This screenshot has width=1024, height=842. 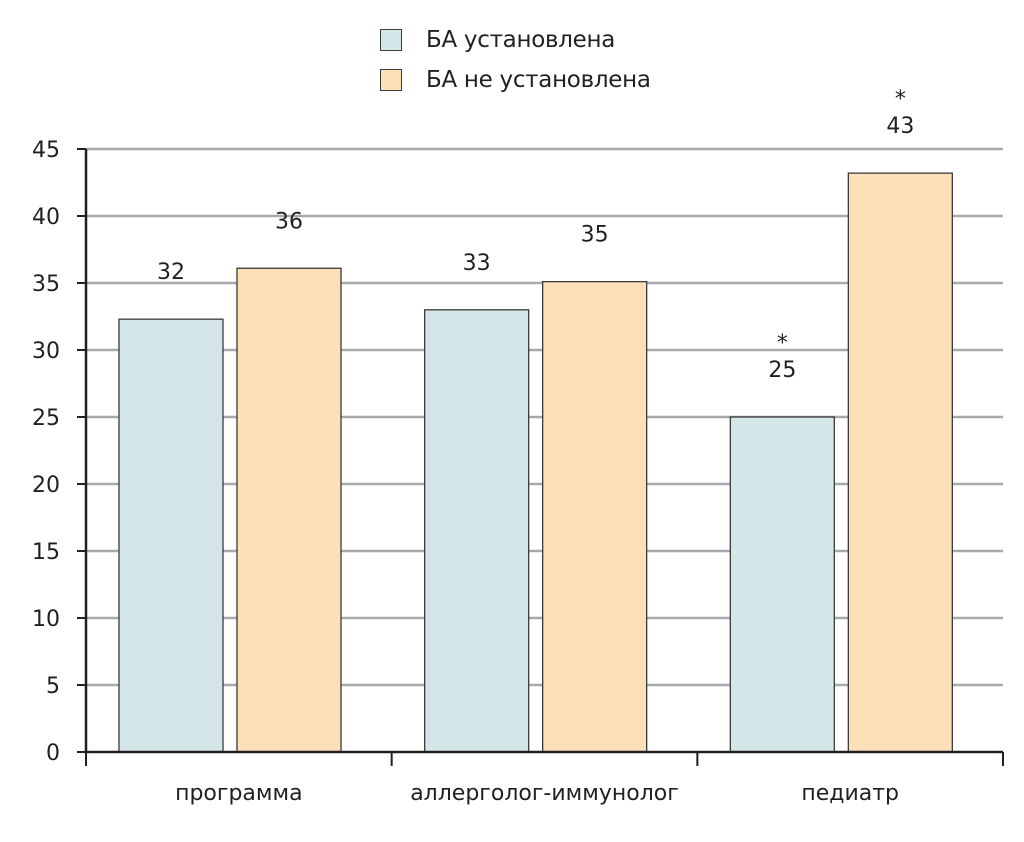 What do you see at coordinates (595, 235) in the screenshot?
I see `data-label: 35` at bounding box center [595, 235].